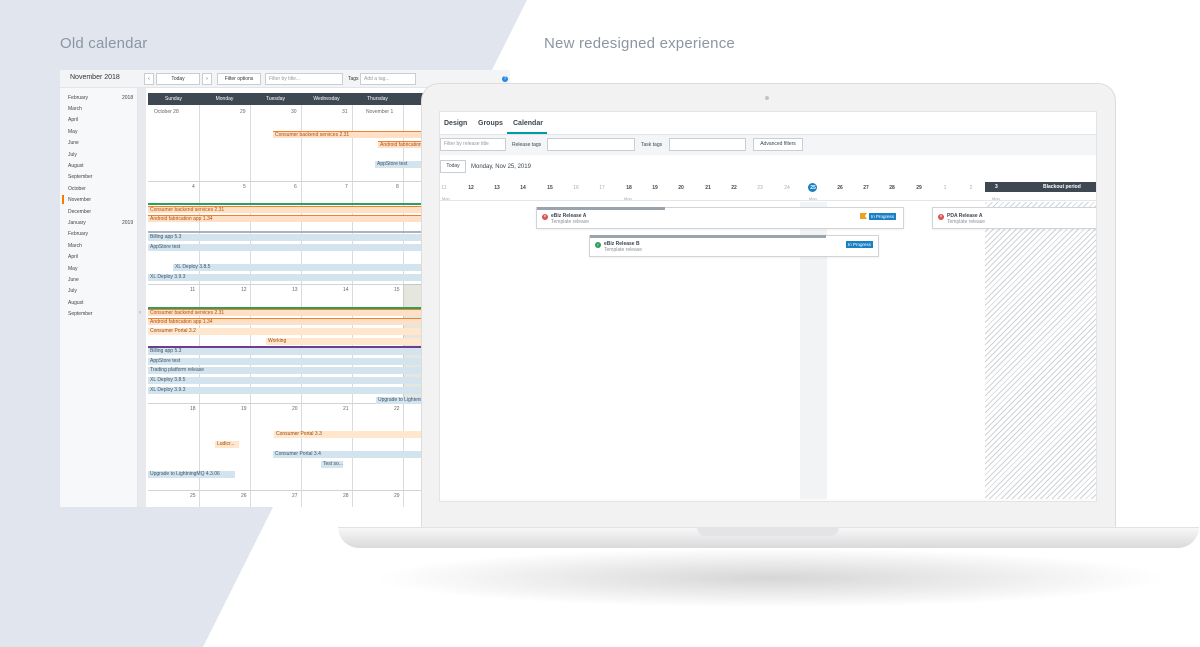  Describe the element at coordinates (497, 188) in the screenshot. I see `day-label: 13` at that location.